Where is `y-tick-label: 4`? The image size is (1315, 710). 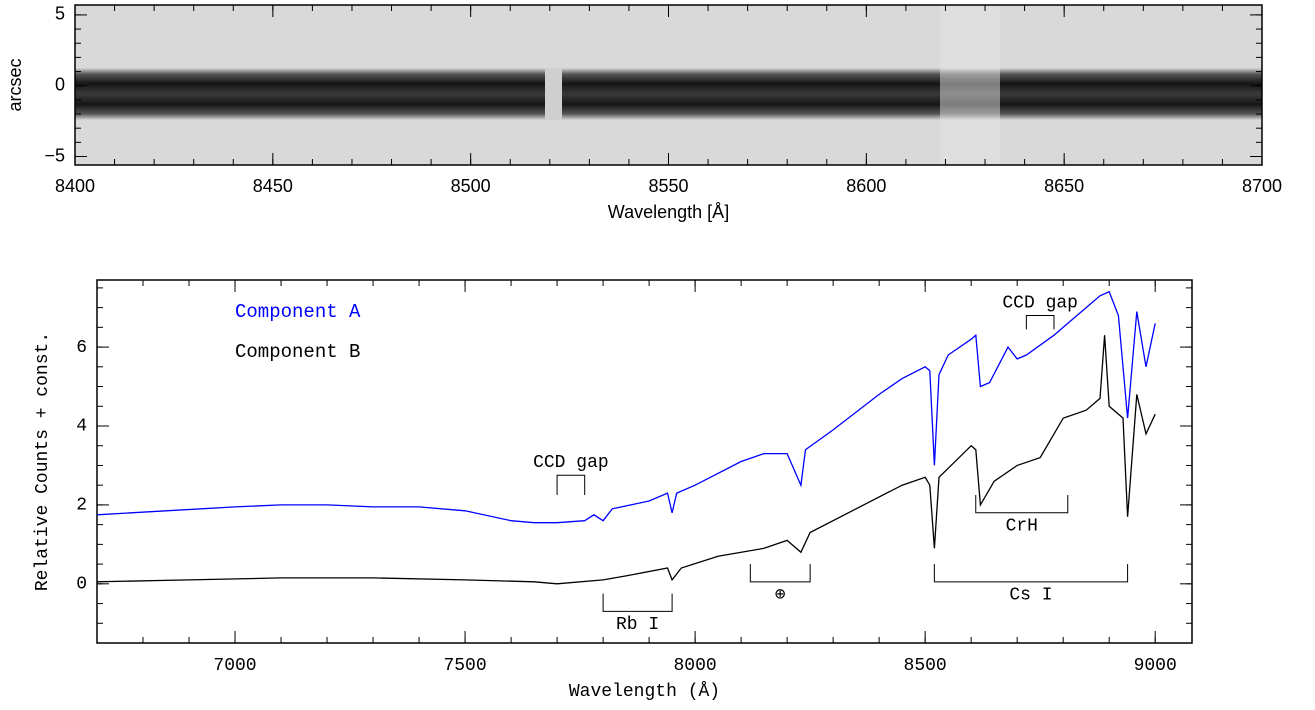 y-tick-label: 4 is located at coordinates (81, 427).